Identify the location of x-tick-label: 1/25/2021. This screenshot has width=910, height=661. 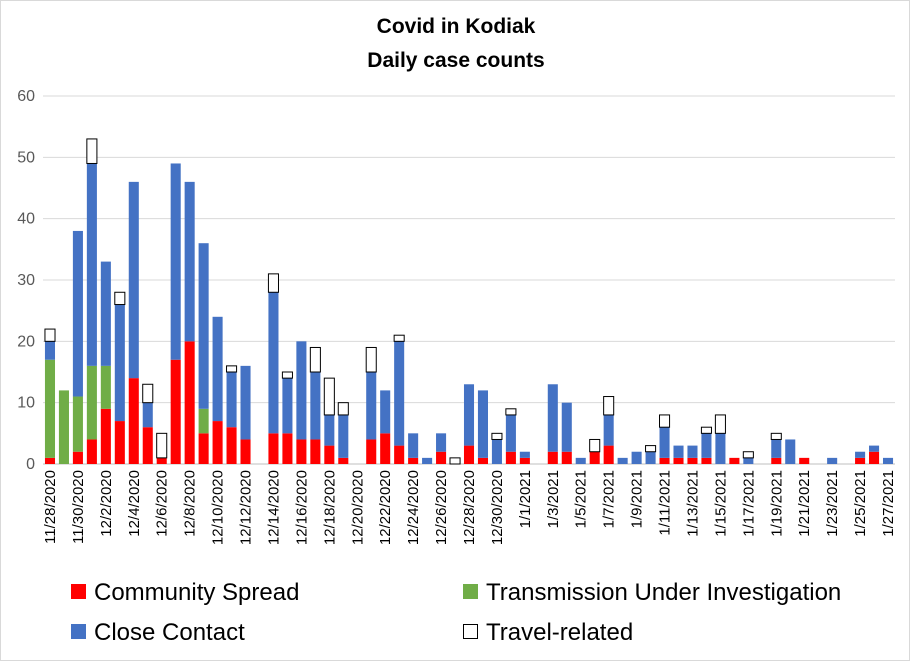
(860, 503).